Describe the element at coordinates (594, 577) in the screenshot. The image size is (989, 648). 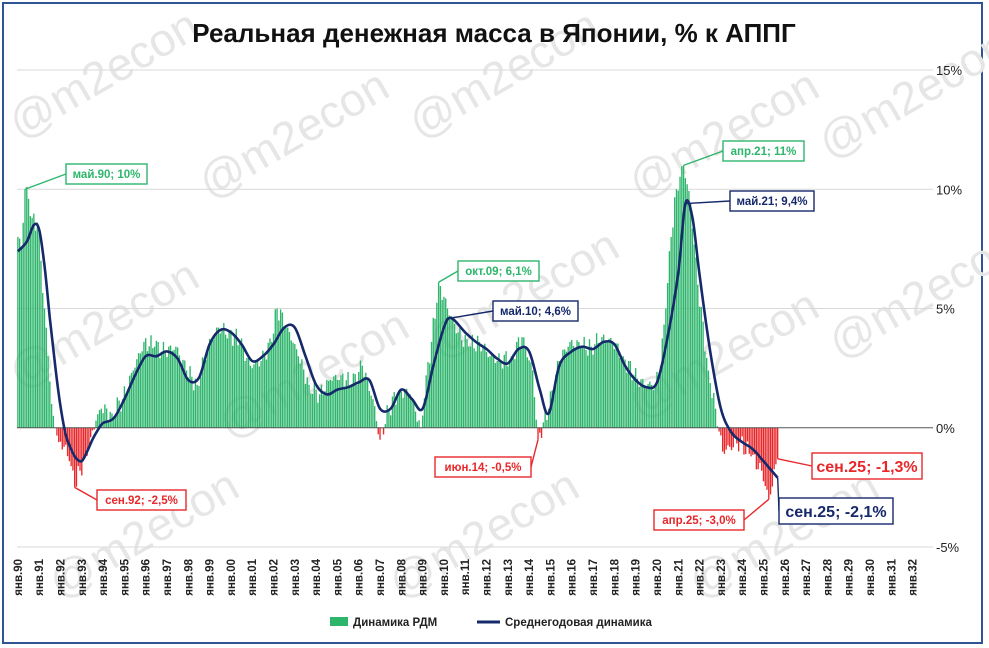
I see `x-tick-label: янв.17` at that location.